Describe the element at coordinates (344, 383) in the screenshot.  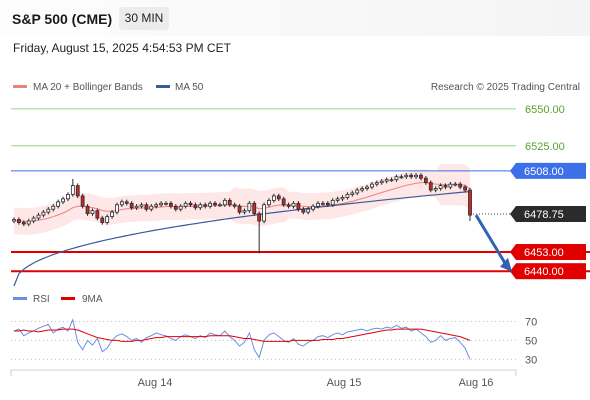
I see `x-axis-label-aug-15: Aug 15` at that location.